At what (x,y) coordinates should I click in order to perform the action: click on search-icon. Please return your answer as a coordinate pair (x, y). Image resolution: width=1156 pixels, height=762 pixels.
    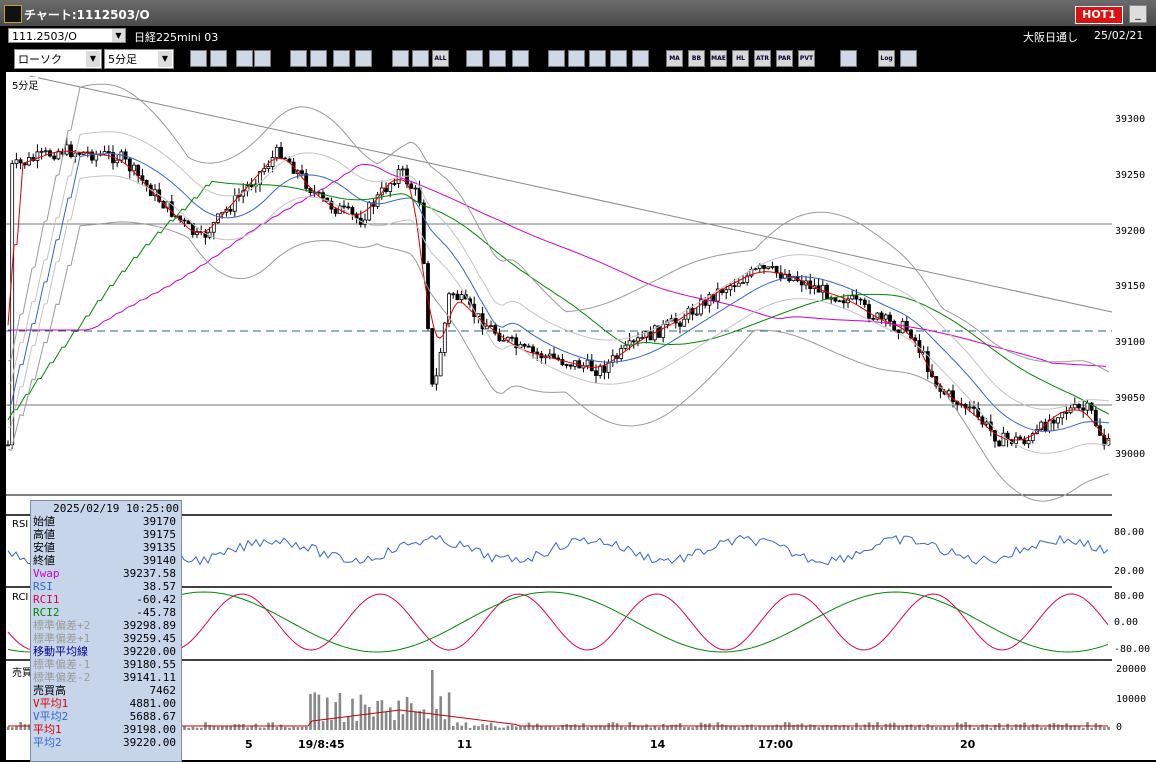
    Looking at the image, I should click on (576, 58).